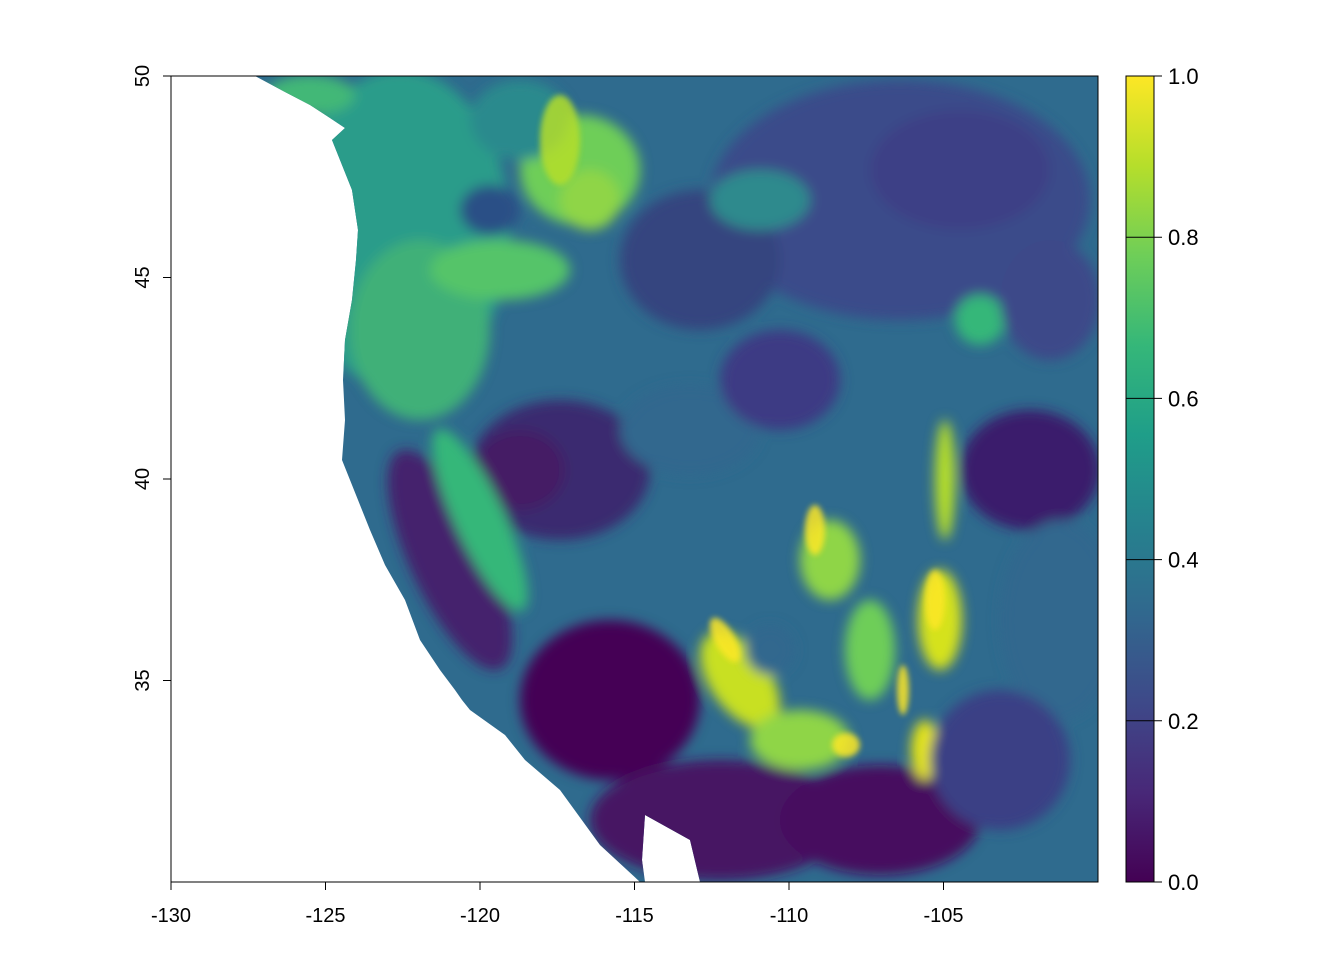  Describe the element at coordinates (789, 916) in the screenshot. I see `x-tick-label: -110` at that location.